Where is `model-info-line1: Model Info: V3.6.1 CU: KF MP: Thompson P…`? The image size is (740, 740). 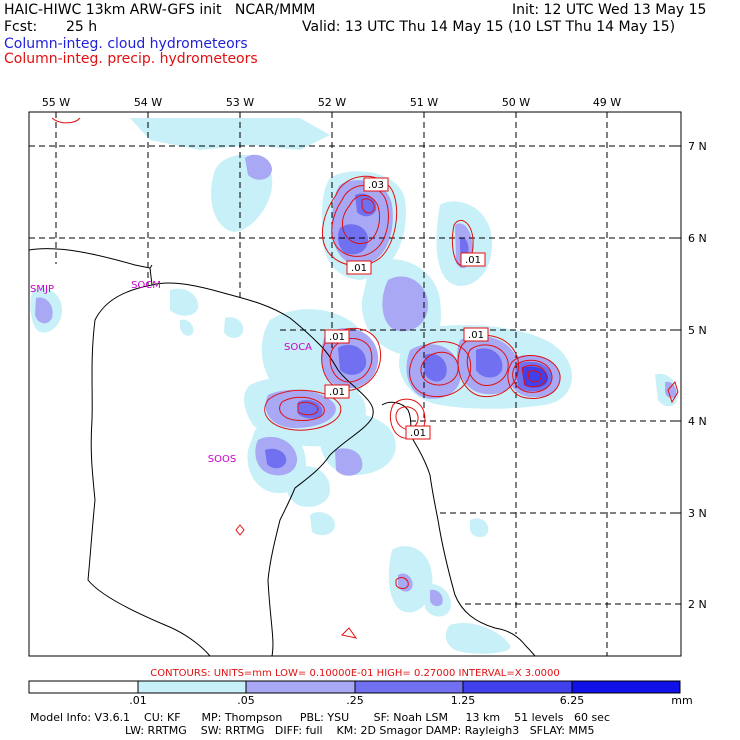
model-info-line1: Model Info: V3.6.1 CU: KF MP: Thompson P… is located at coordinates (320, 717).